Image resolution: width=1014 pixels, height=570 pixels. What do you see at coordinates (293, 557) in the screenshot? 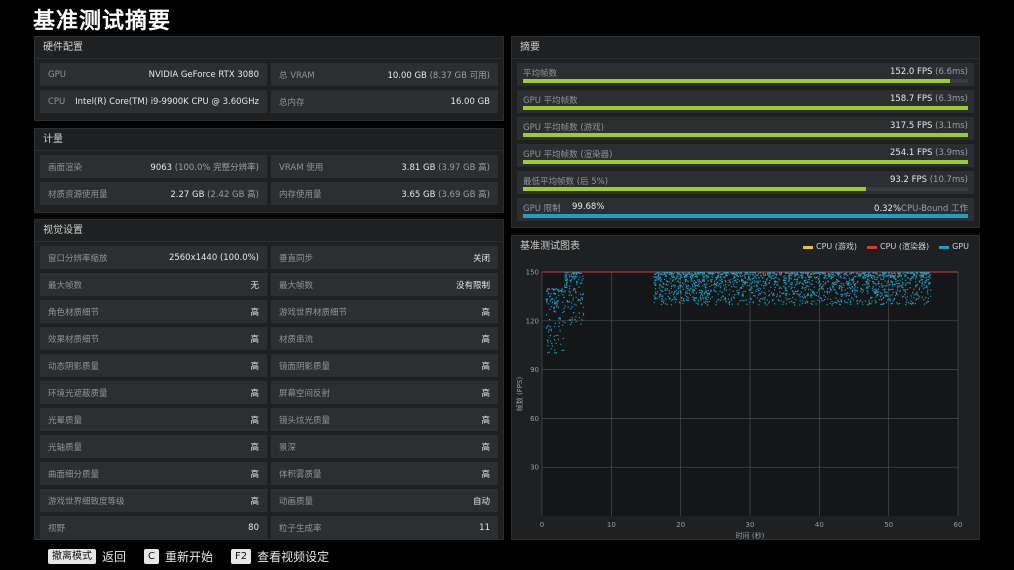
I see `key-hint-label: 查看视频设定` at bounding box center [293, 557].